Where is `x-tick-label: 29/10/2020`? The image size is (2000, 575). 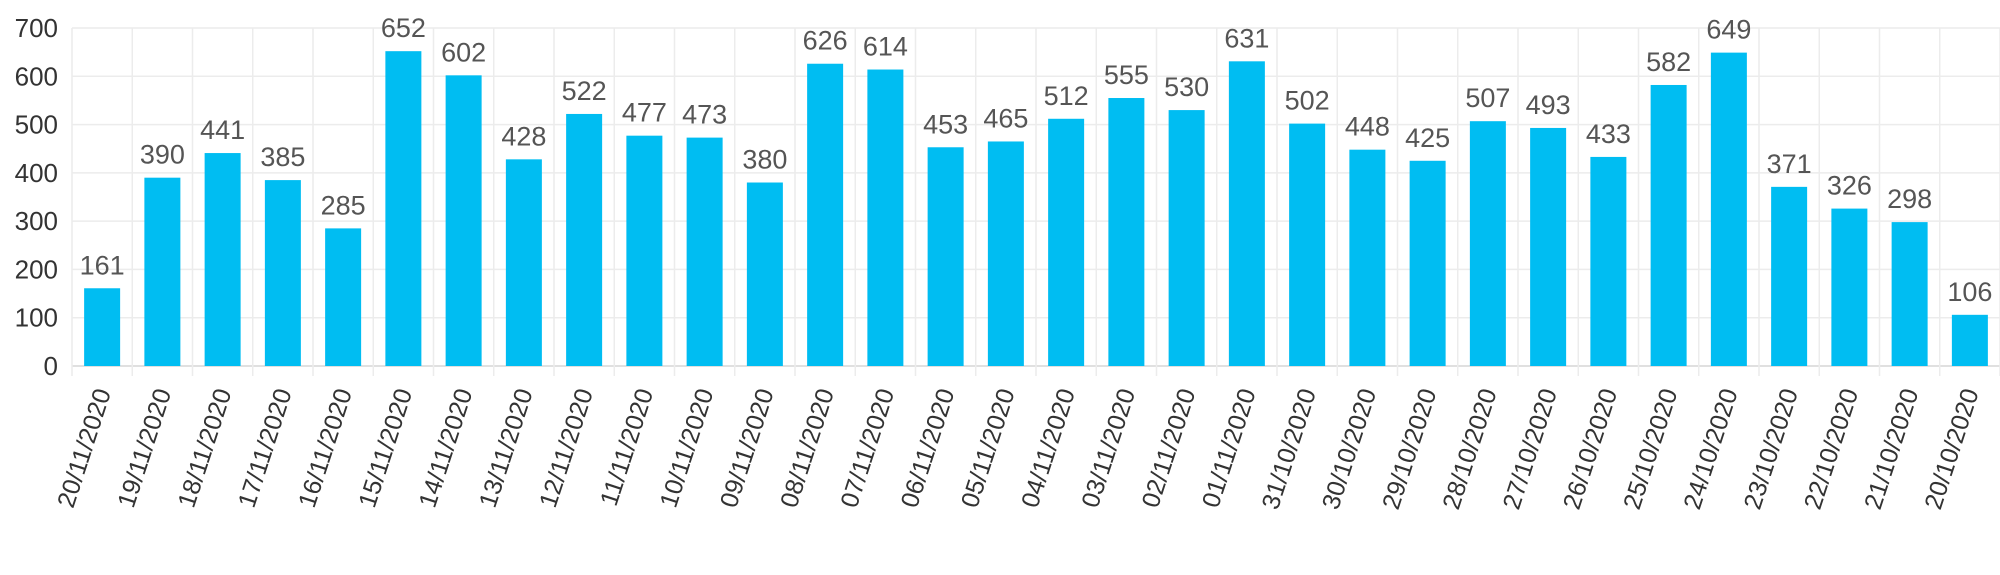
x-tick-label: 29/10/2020 is located at coordinates (1409, 449).